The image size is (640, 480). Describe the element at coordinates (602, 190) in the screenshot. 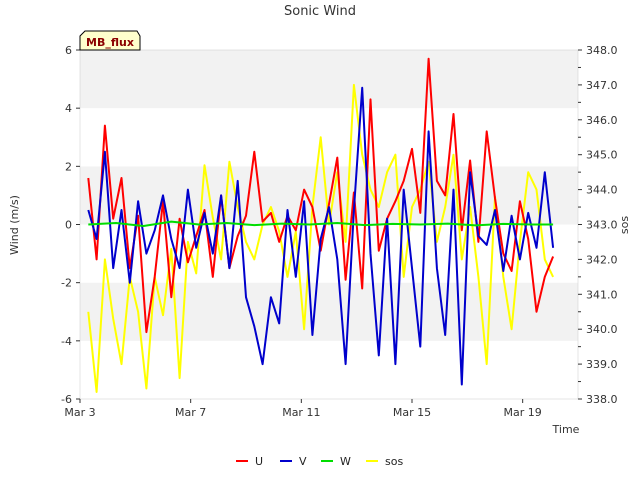

I see `y-right-tick-label: 344.0` at that location.